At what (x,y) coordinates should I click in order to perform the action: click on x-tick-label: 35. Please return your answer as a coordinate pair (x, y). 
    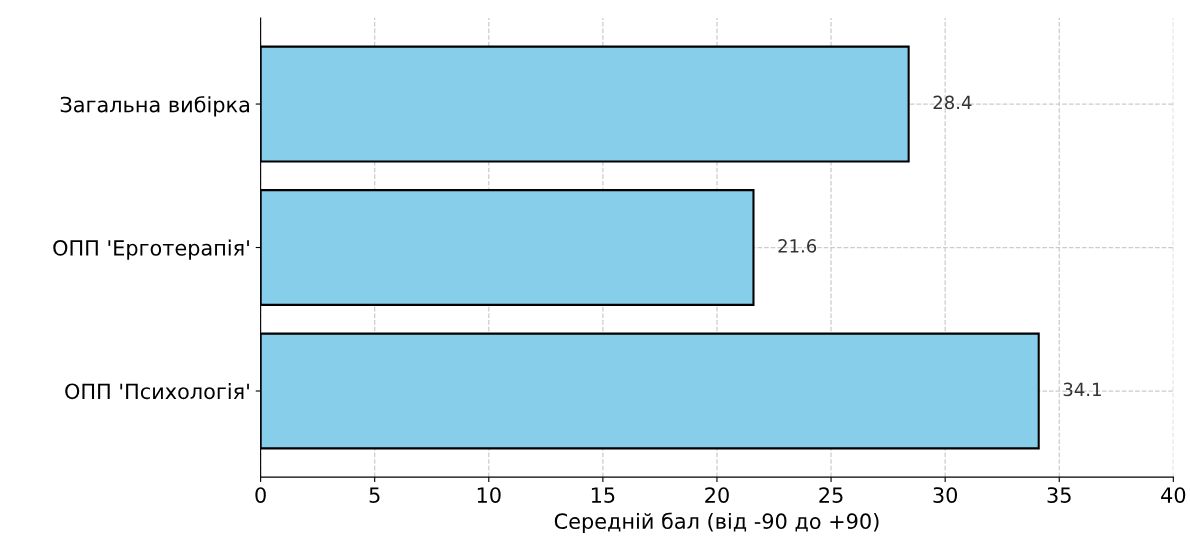
    Looking at the image, I should click on (1059, 495).